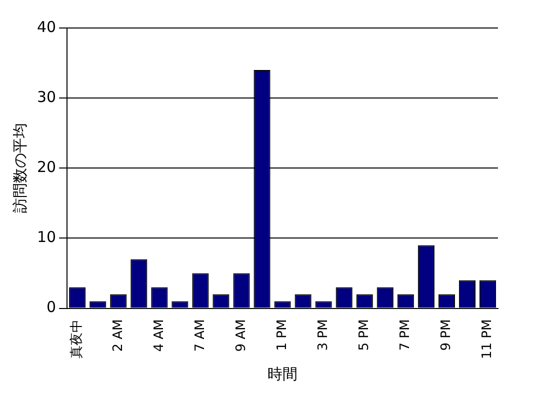 The image size is (548, 398). Describe the element at coordinates (51, 307) in the screenshot. I see `y-tick-label: 0` at that location.